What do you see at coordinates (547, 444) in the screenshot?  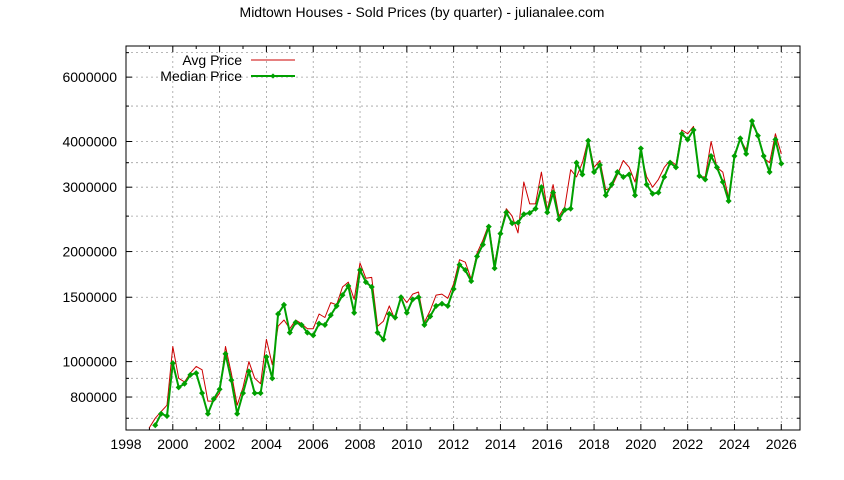 I see `x-tick-label: 2016` at bounding box center [547, 444].